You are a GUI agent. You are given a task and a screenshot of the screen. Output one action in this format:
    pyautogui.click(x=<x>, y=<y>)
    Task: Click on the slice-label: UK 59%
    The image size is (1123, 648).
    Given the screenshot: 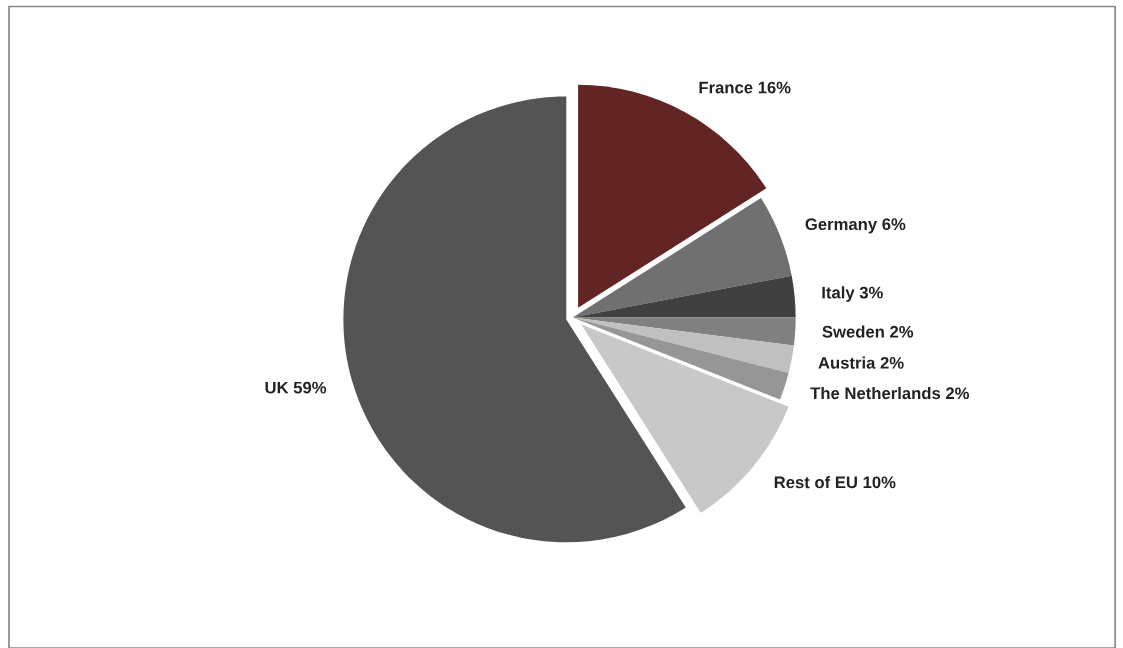 What is the action you would take?
    pyautogui.click(x=296, y=387)
    